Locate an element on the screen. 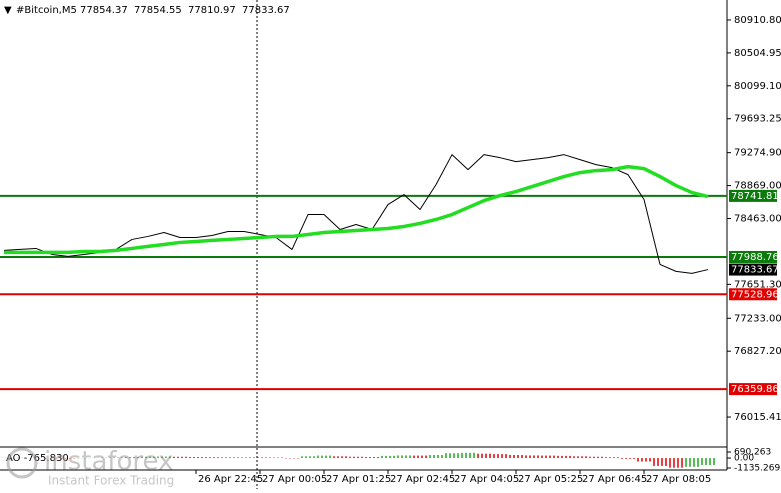 Image resolution: width=781 pixels, height=493 pixels. ao-y-tick-label: -1135.269 is located at coordinates (757, 469).